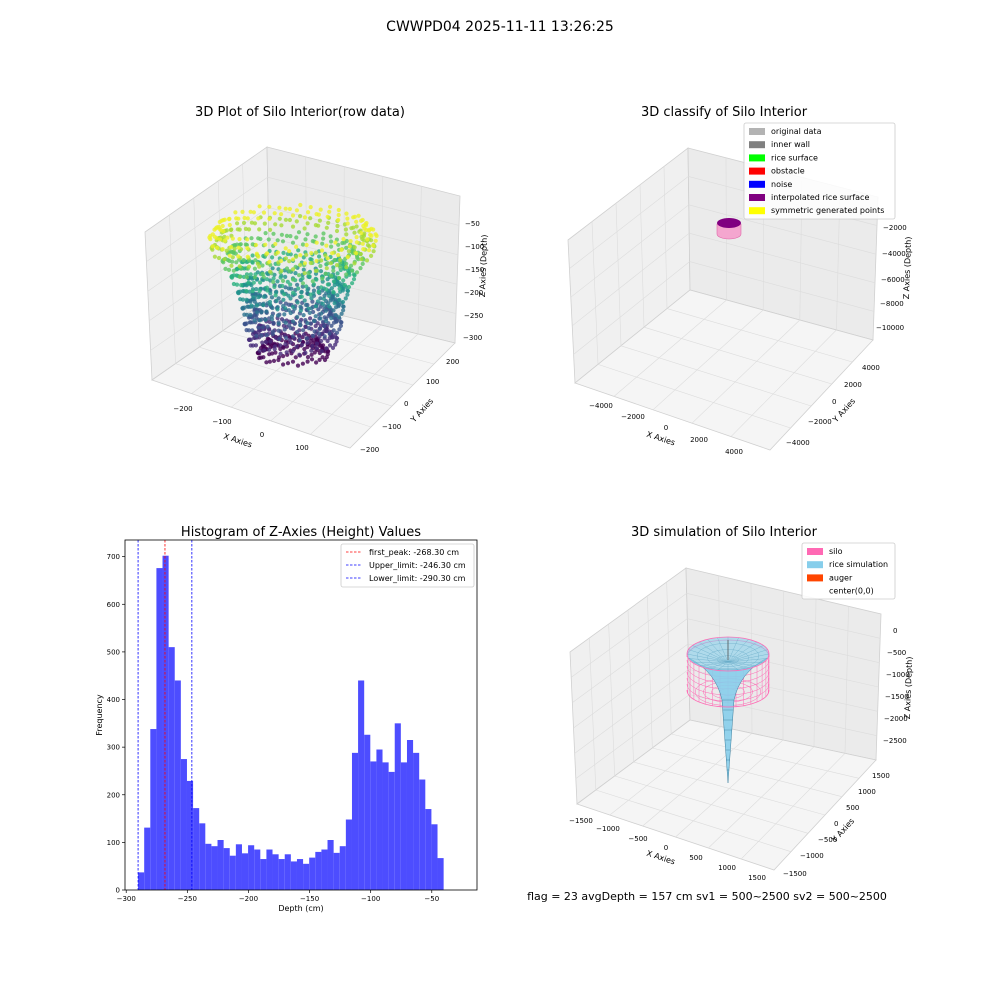 The image size is (1000, 1004). Describe the element at coordinates (853, 385) in the screenshot. I see `panel2-y-tick: 2000` at that location.